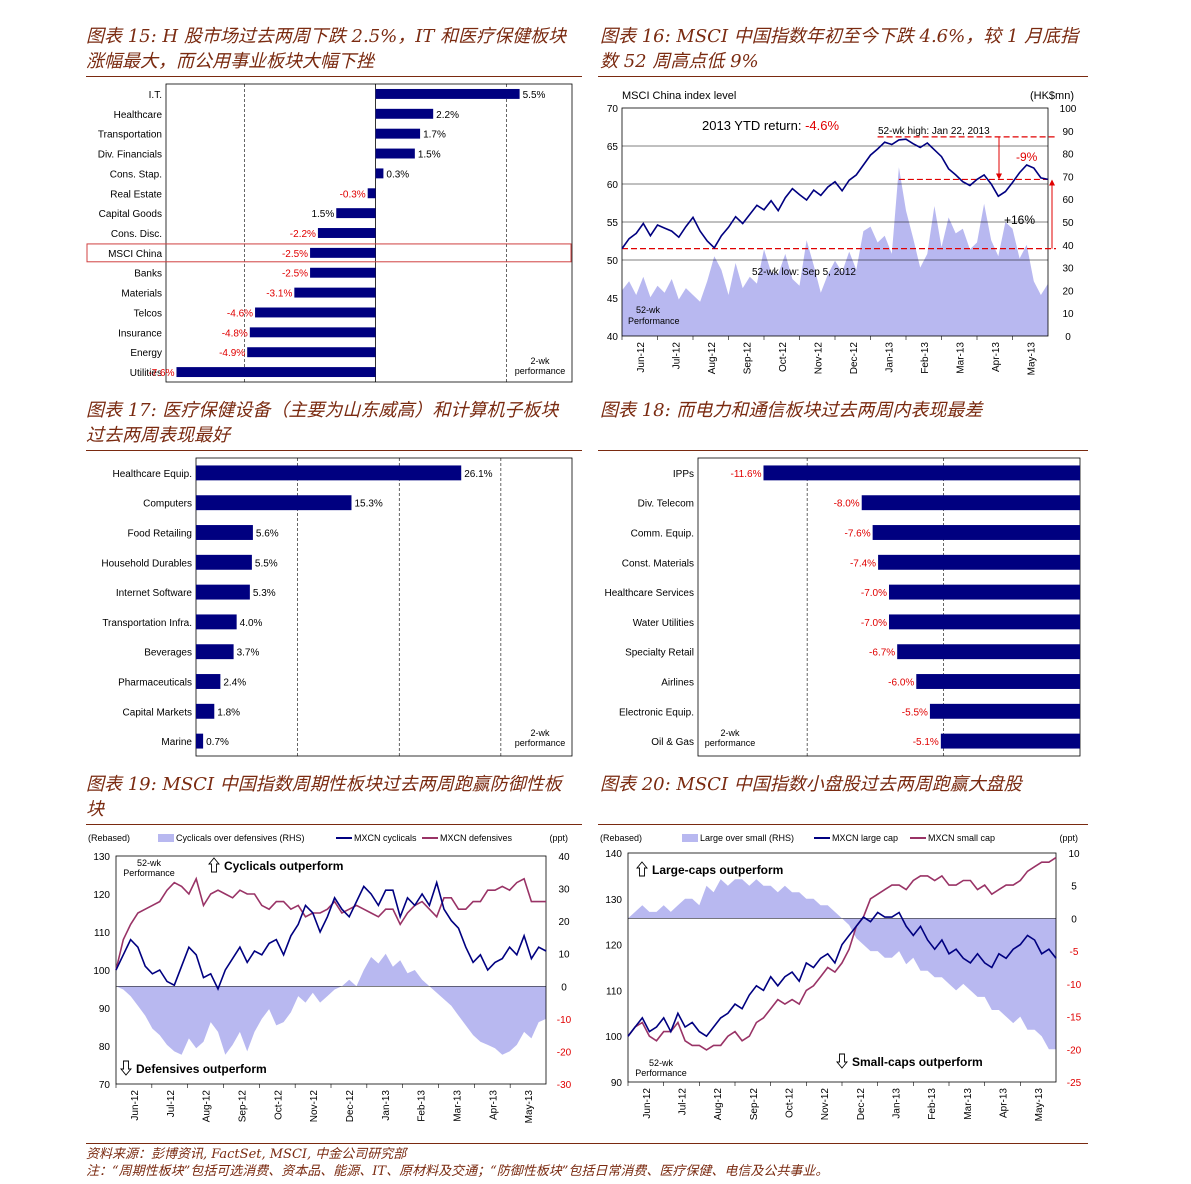 The image size is (1191, 1184). I want to click on category-label: Beverages, so click(168, 653).